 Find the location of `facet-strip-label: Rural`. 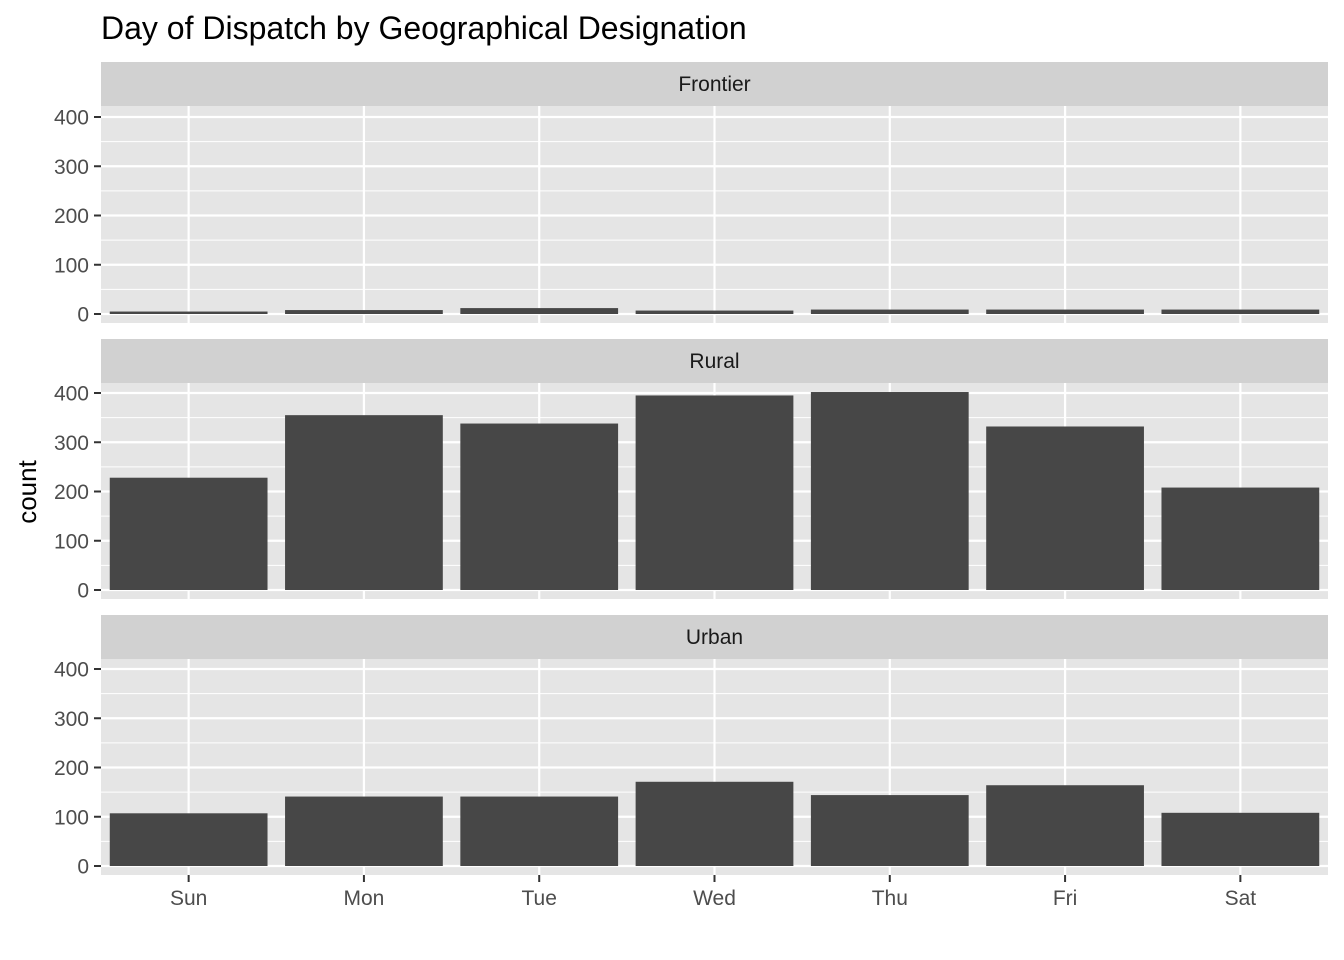

facet-strip-label: Rural is located at coordinates (714, 361).